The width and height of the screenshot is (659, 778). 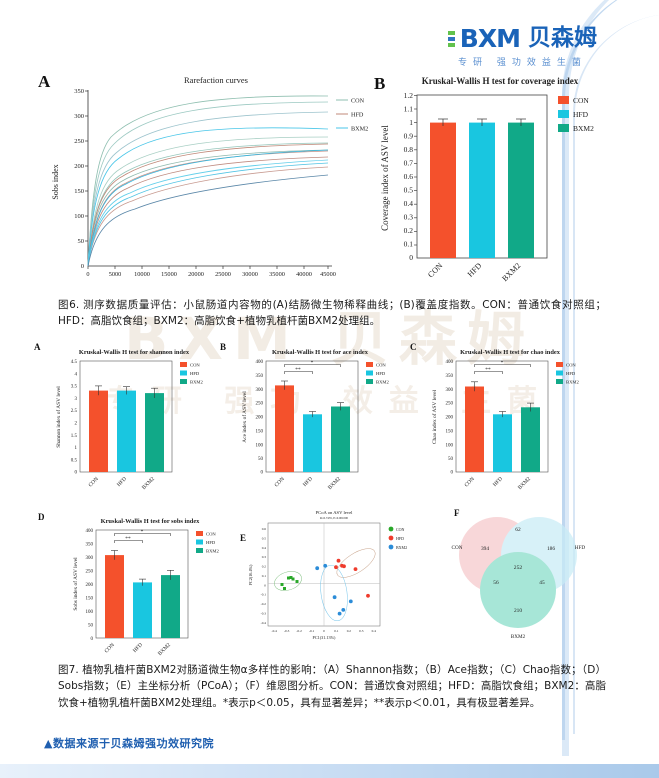 I want to click on panel-a-letter: A, so click(x=44, y=81).